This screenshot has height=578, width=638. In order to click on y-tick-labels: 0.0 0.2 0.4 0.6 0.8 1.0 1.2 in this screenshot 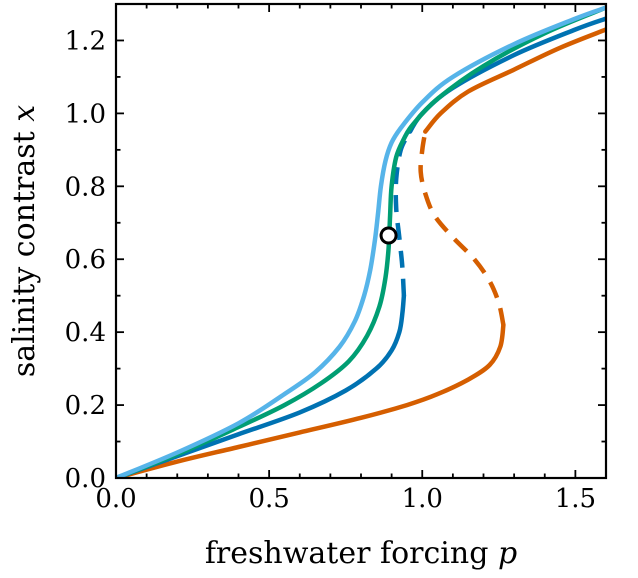, I will do `click(85, 260)`.